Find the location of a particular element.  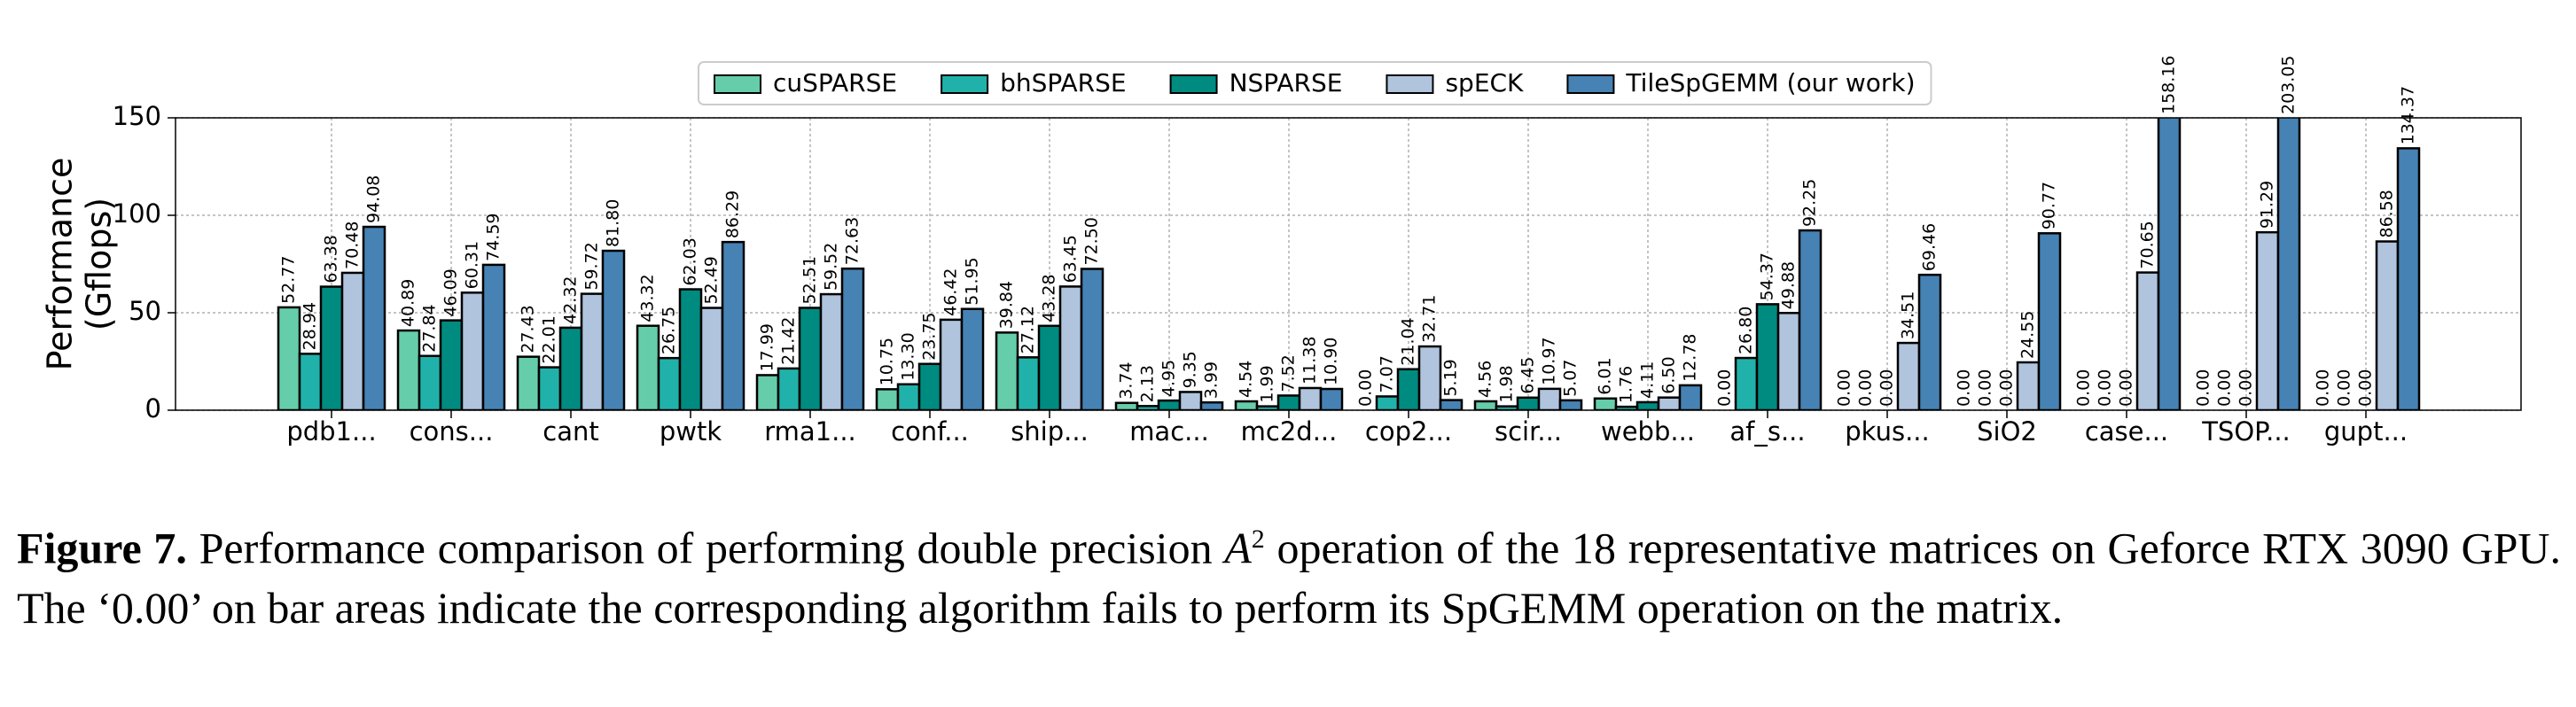

value-label: 26.80 is located at coordinates (1746, 330).